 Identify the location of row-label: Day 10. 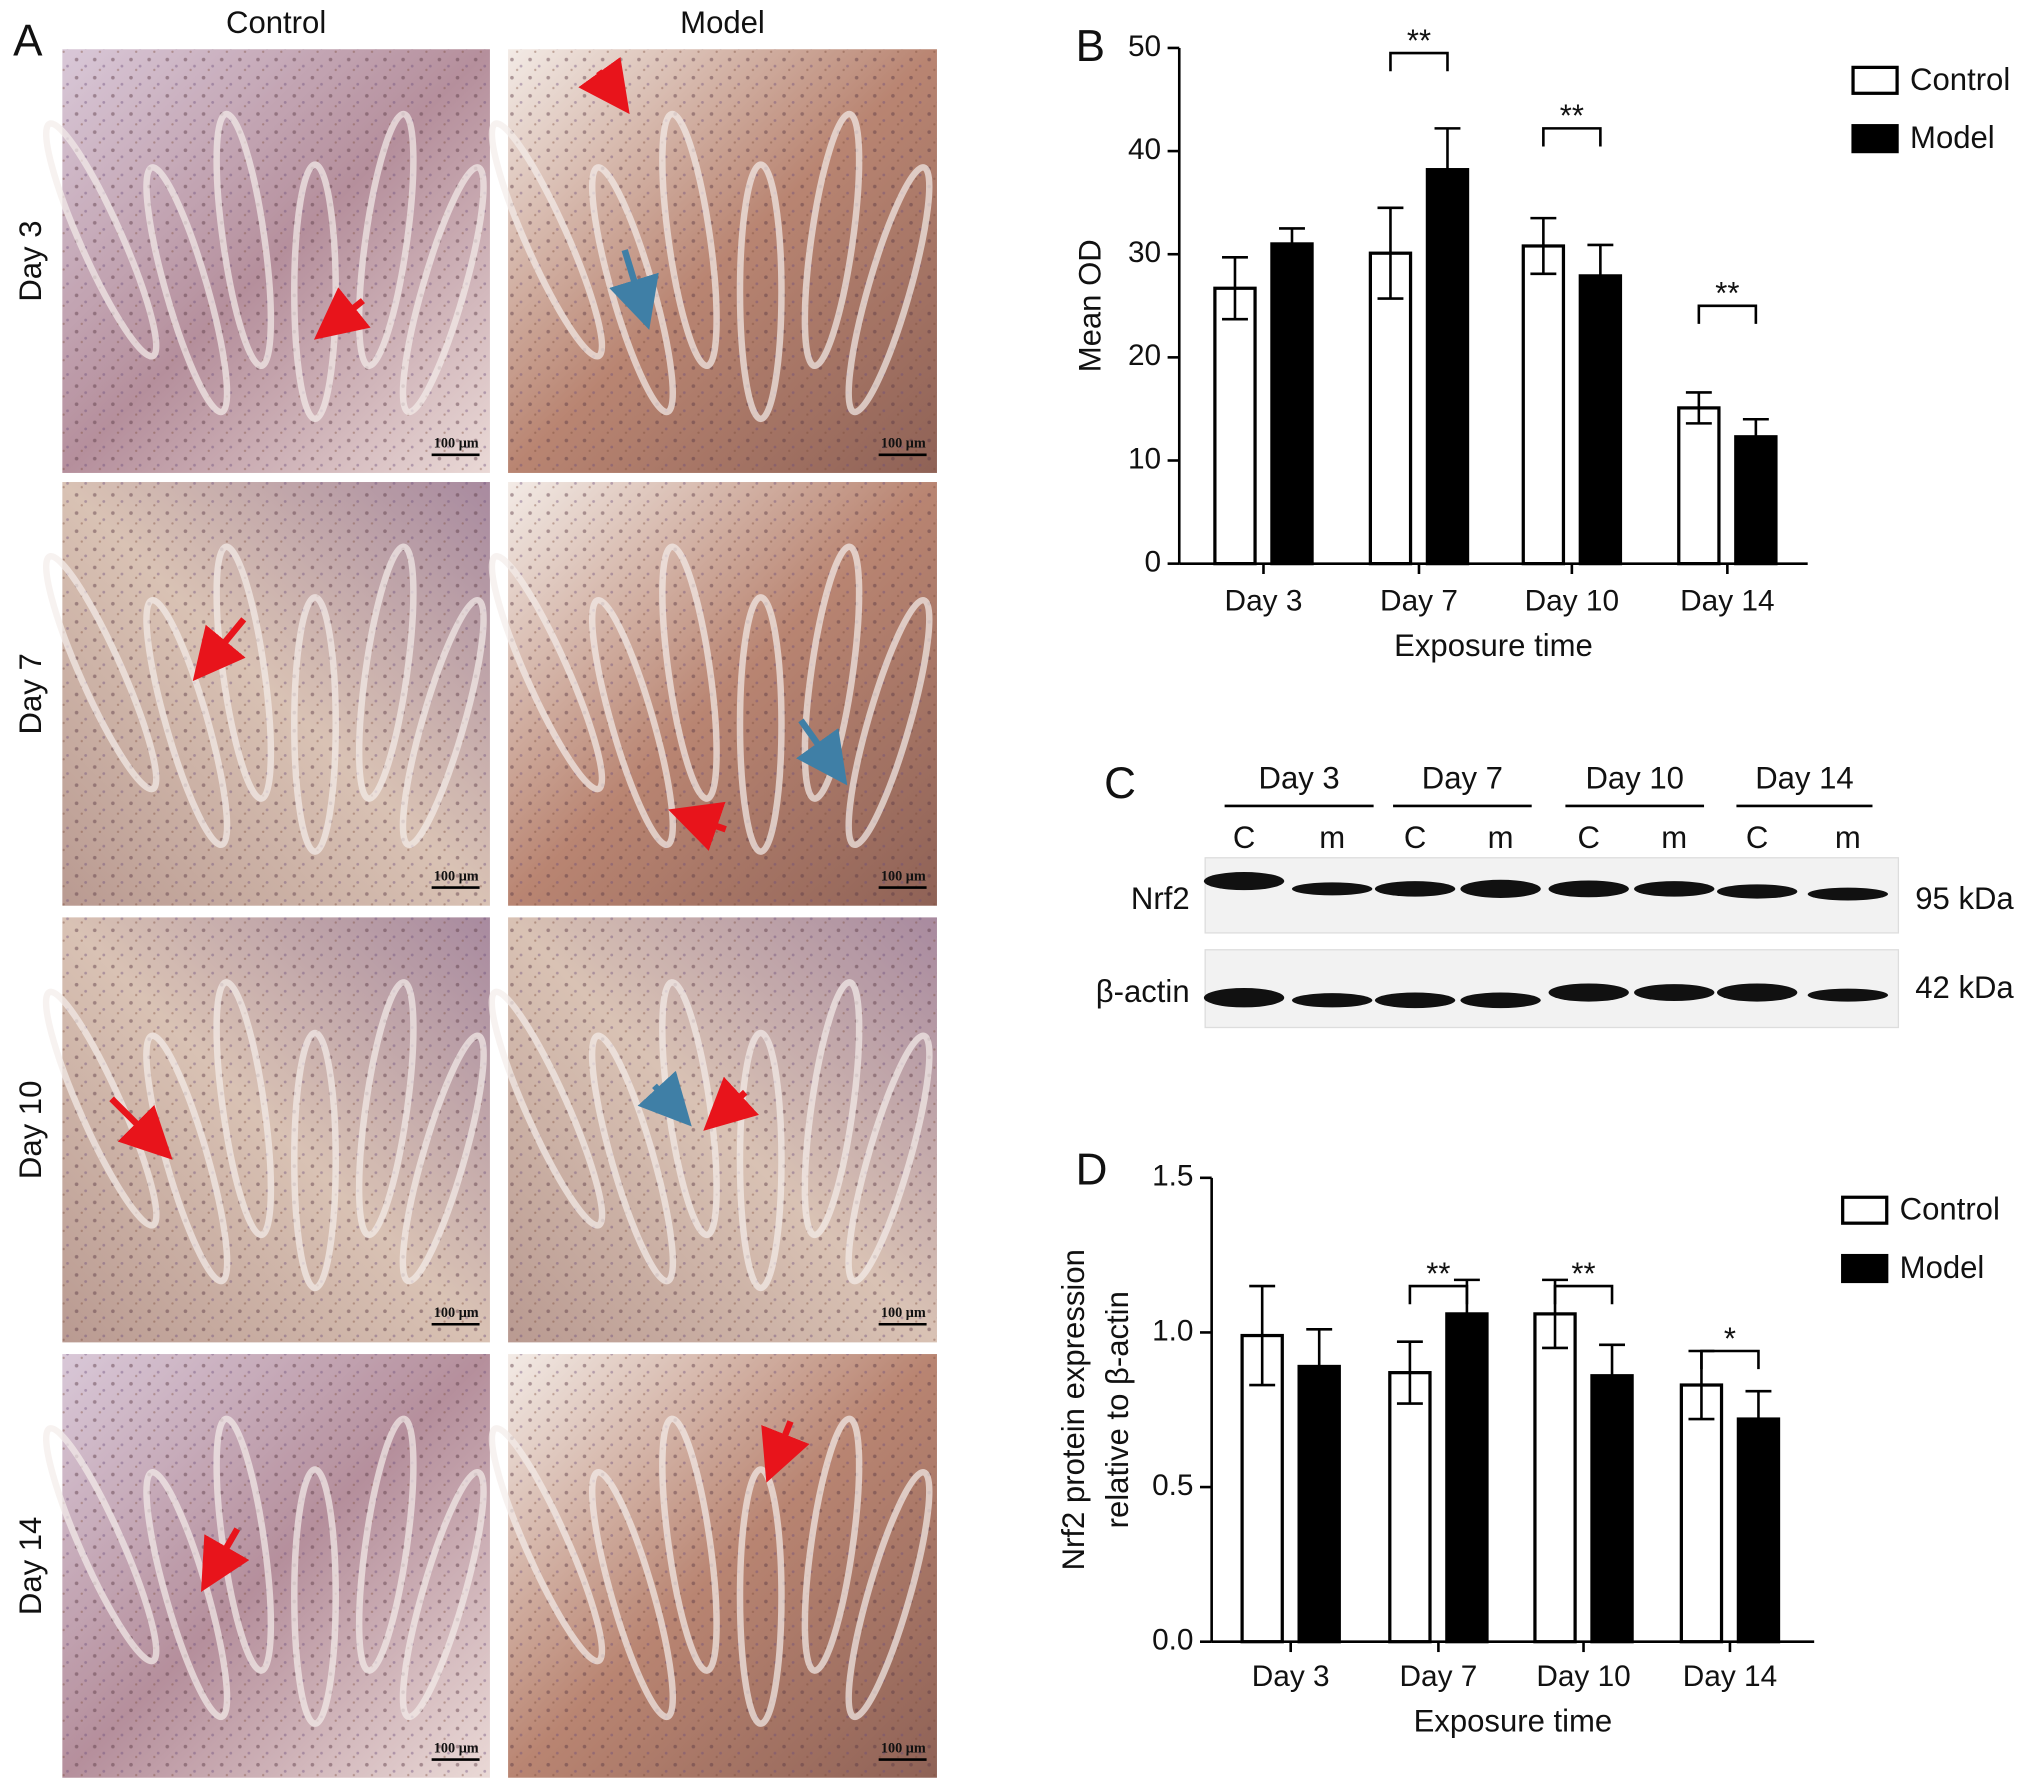
(30, 1130).